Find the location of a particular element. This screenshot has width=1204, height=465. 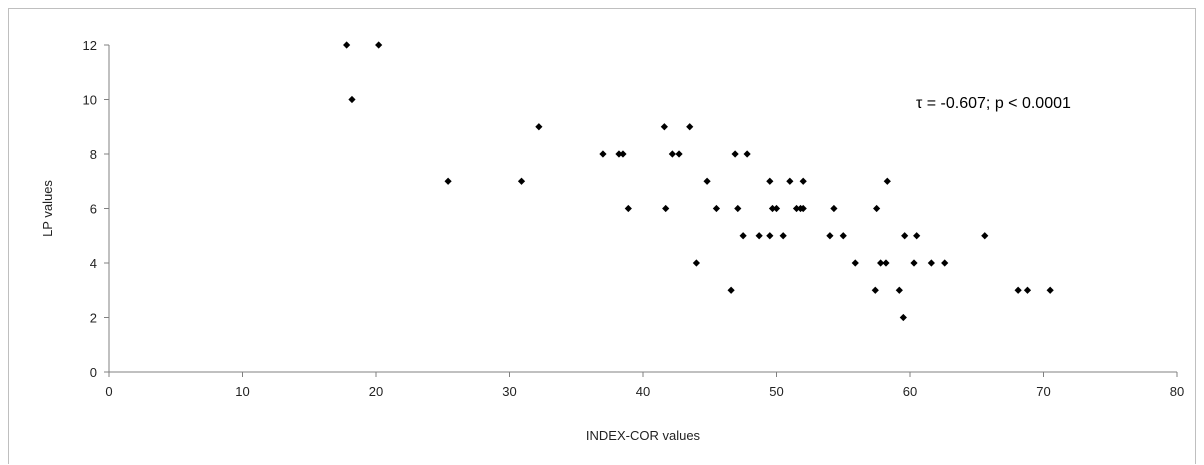

y-axis-ticks: 0 2 4 6 8 10 12 is located at coordinates (96, 209).